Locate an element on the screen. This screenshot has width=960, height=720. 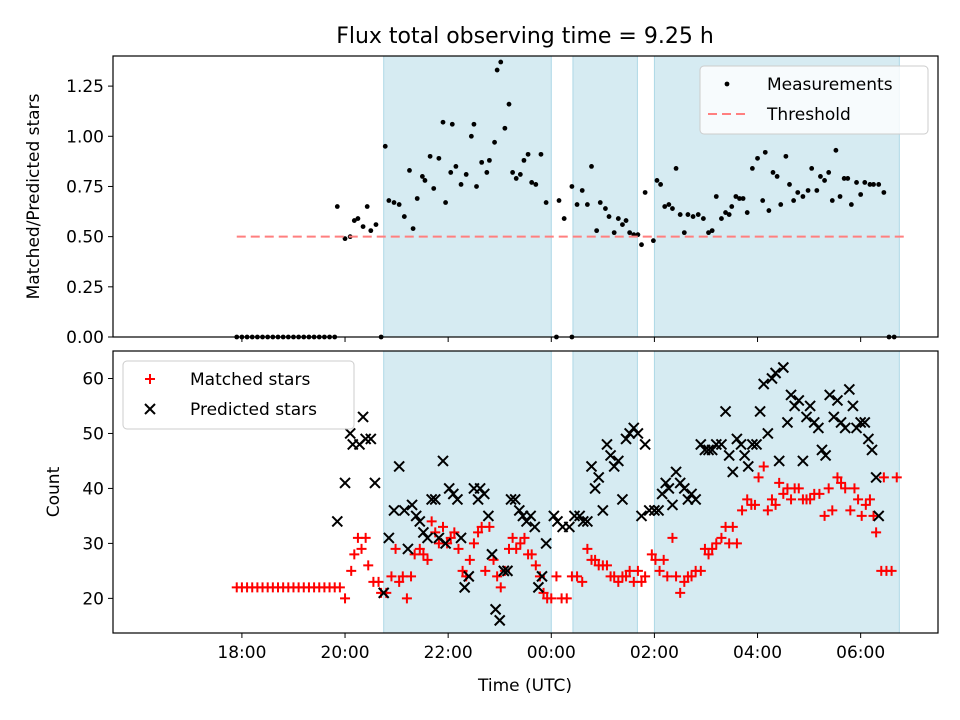
x-tick-label: 04:00 is located at coordinates (757, 653).